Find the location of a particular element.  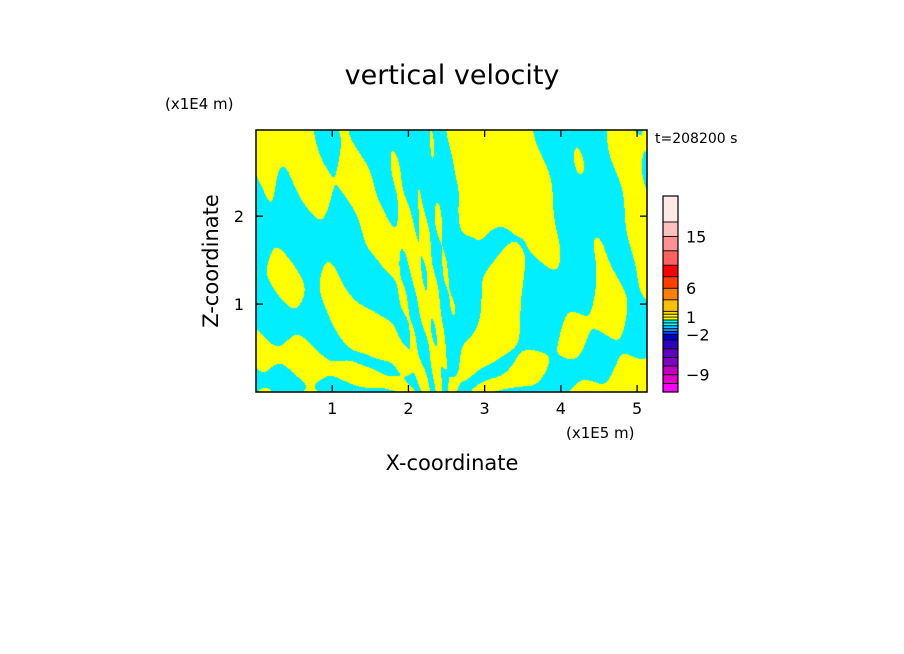

y-axis-label: Z-coordinate is located at coordinates (211, 261).